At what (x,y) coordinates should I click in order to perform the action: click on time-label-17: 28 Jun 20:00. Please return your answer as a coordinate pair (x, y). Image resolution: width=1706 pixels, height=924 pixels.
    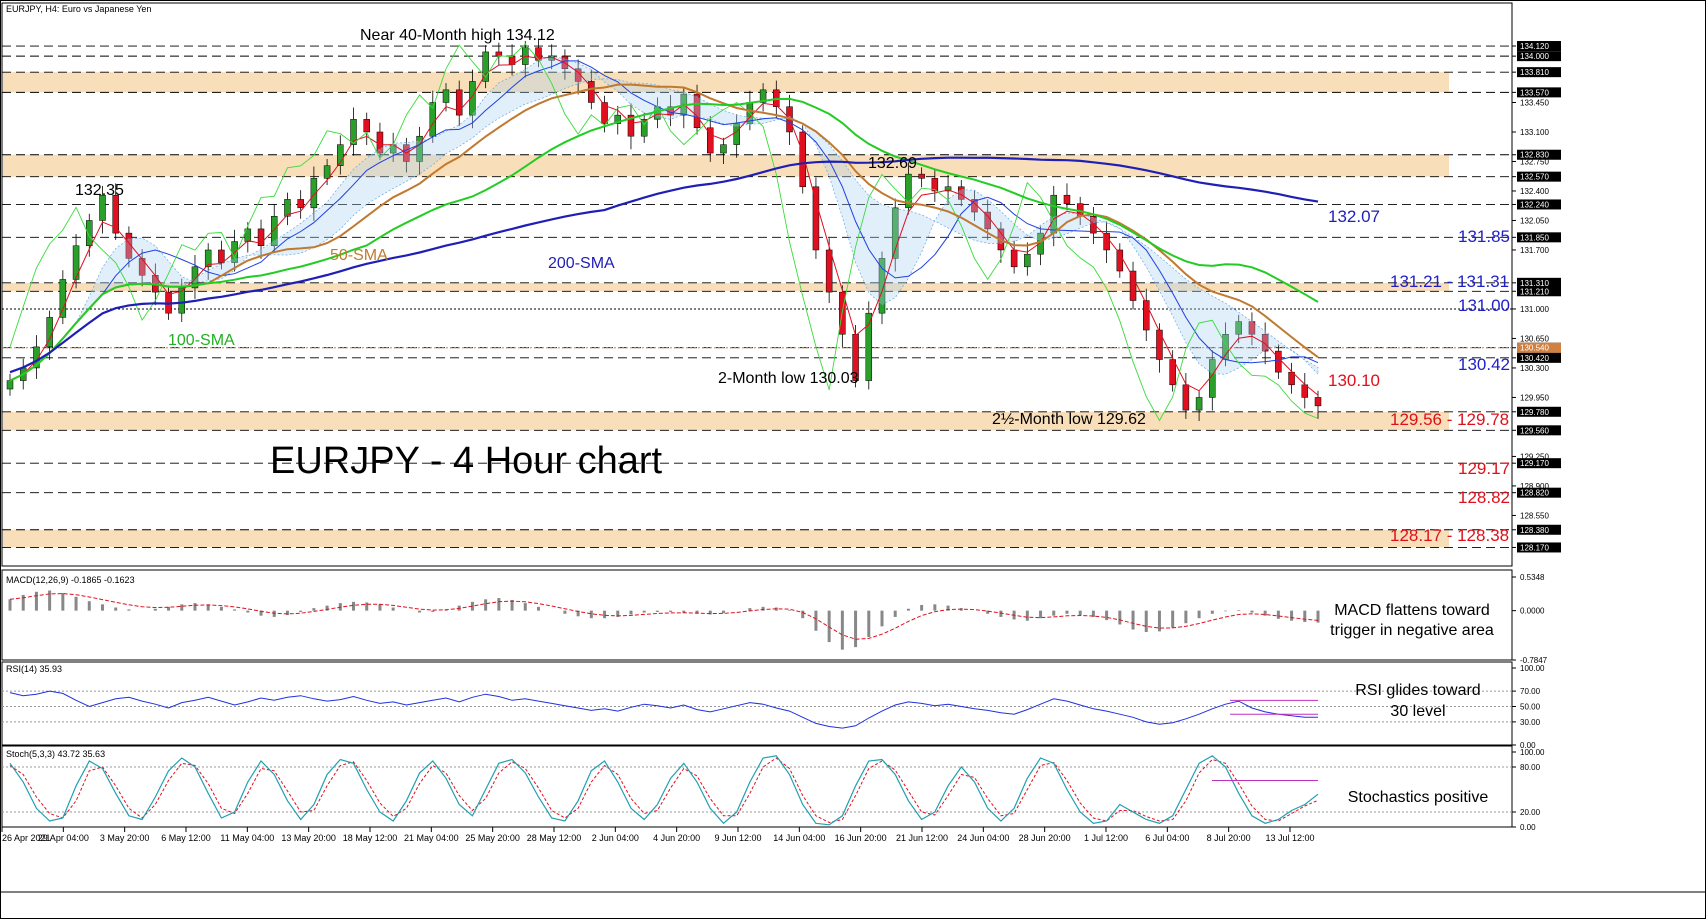
    Looking at the image, I should click on (1045, 838).